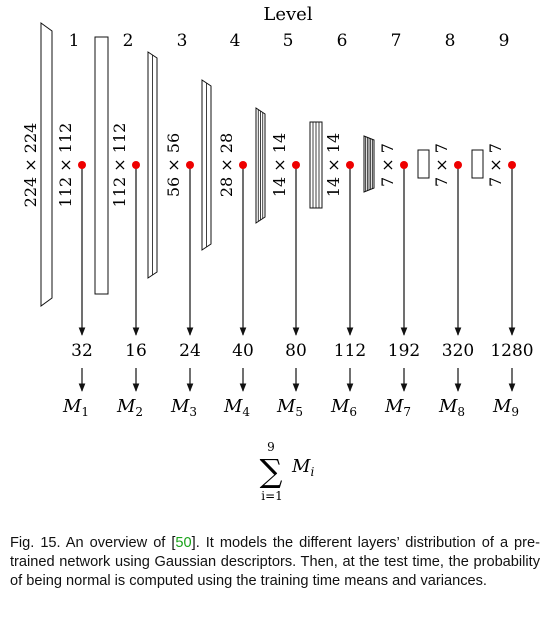  I want to click on level-number: 6, so click(342, 41).